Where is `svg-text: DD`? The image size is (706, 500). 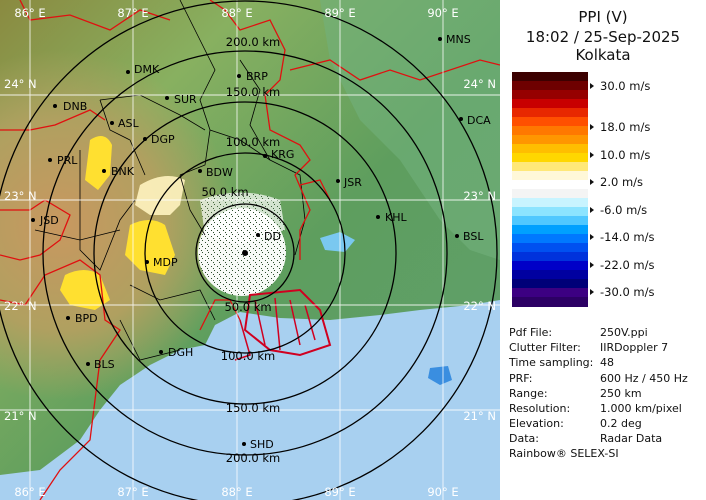 svg-text: DD is located at coordinates (272, 236).